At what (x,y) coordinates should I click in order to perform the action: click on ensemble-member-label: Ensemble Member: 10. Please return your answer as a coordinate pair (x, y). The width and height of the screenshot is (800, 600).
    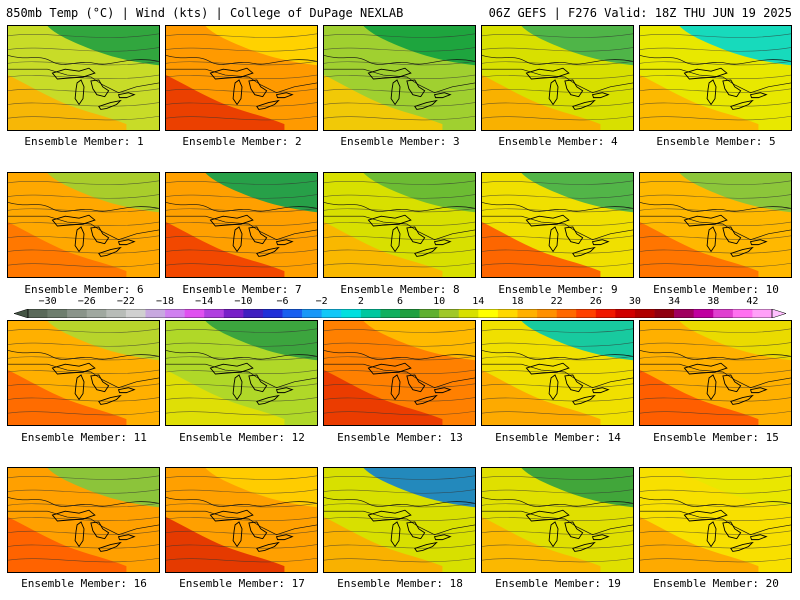
    Looking at the image, I should click on (716, 289).